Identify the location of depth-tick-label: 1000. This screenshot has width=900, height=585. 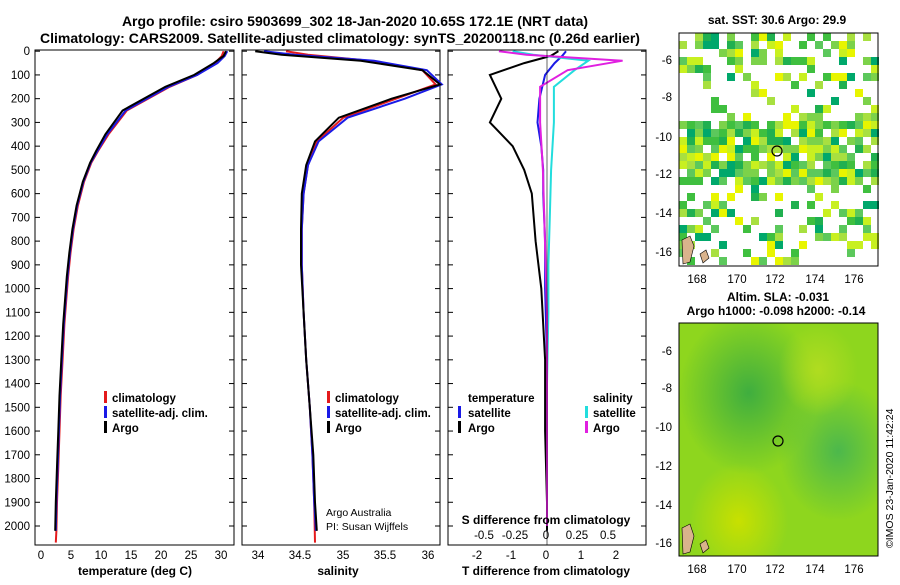
(17, 290).